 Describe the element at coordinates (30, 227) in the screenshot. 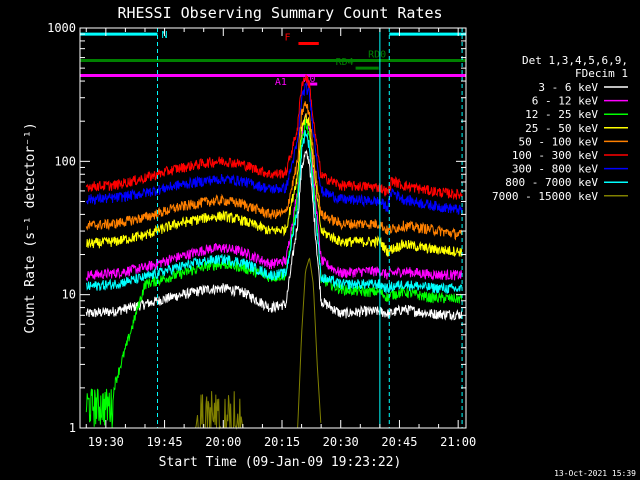

I see `y-axis-label: Count Rate (s⁻¹ detector⁻¹)` at that location.